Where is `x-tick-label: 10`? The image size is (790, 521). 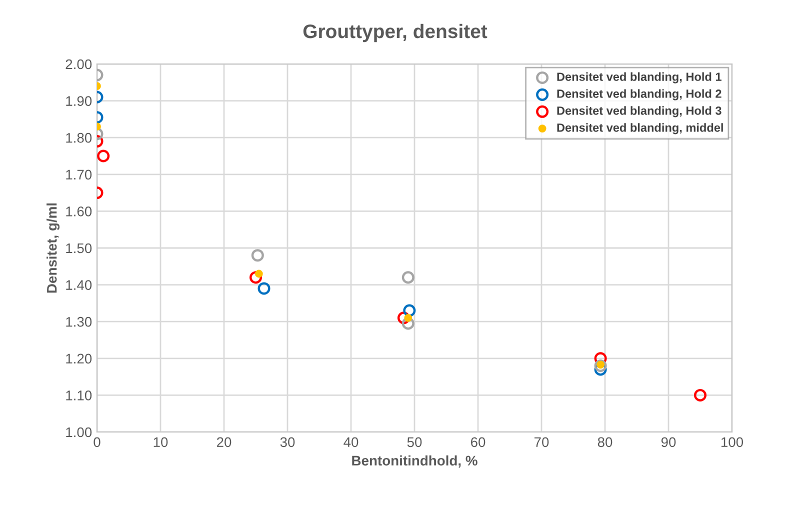
x-tick-label: 10 is located at coordinates (161, 442).